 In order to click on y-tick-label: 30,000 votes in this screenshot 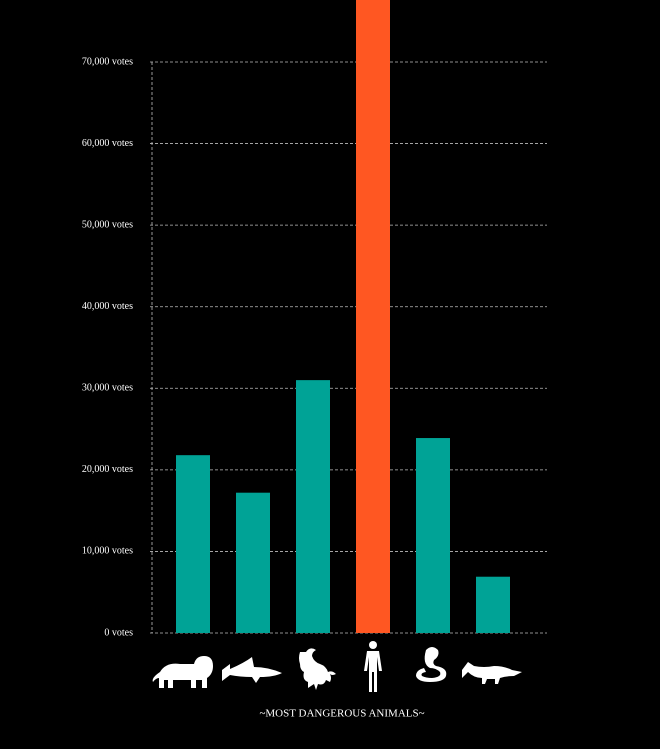, I will do `click(107, 388)`.